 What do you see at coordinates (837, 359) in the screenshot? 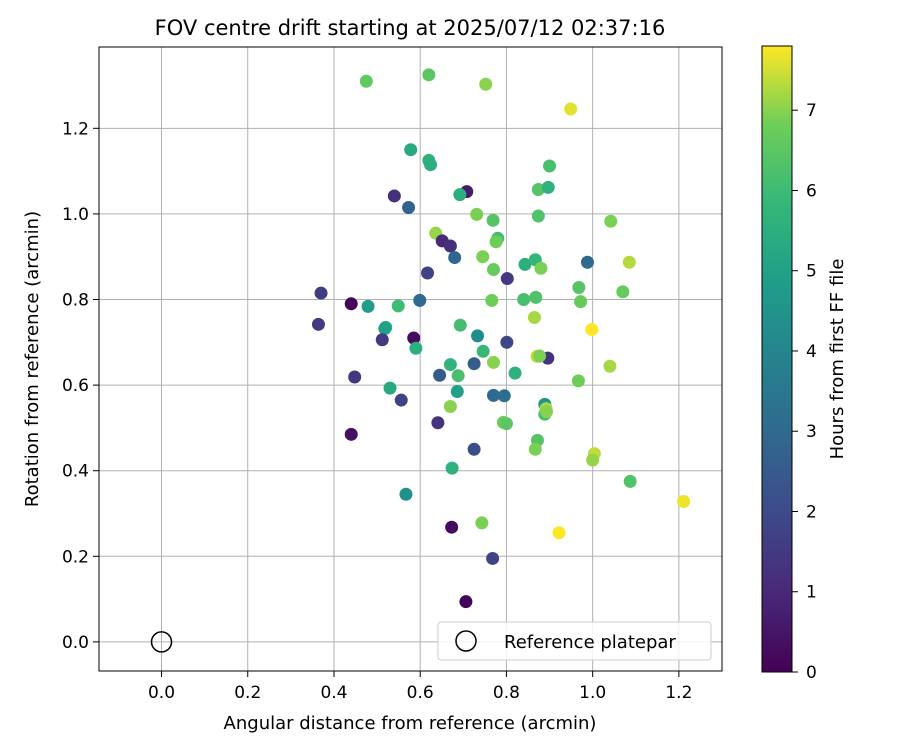
I see `colorbar-label: Hours from first FF file` at bounding box center [837, 359].